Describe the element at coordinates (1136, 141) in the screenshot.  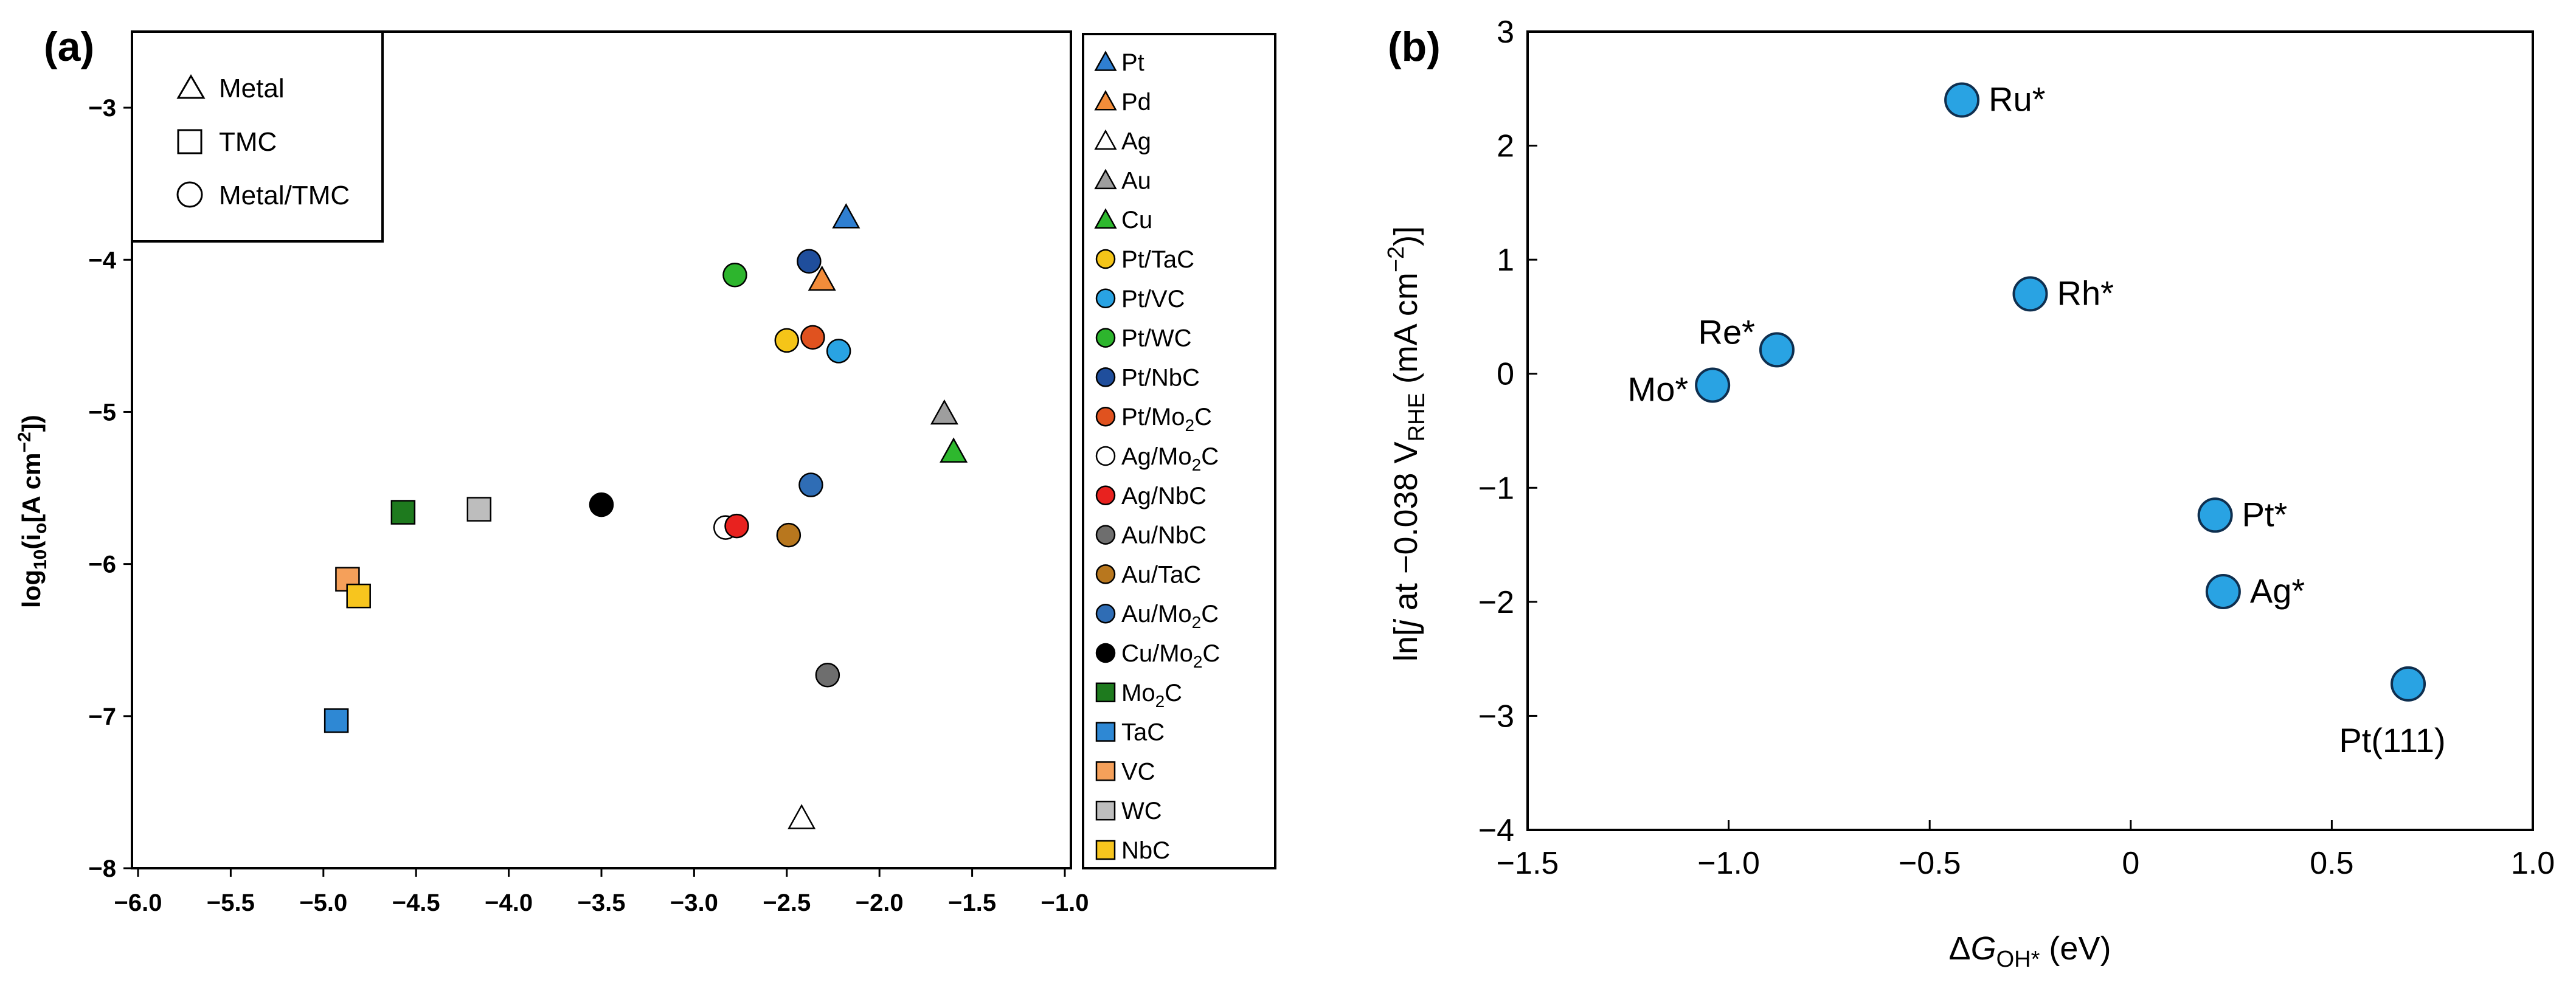
I see `legend-label-ag: Ag` at that location.